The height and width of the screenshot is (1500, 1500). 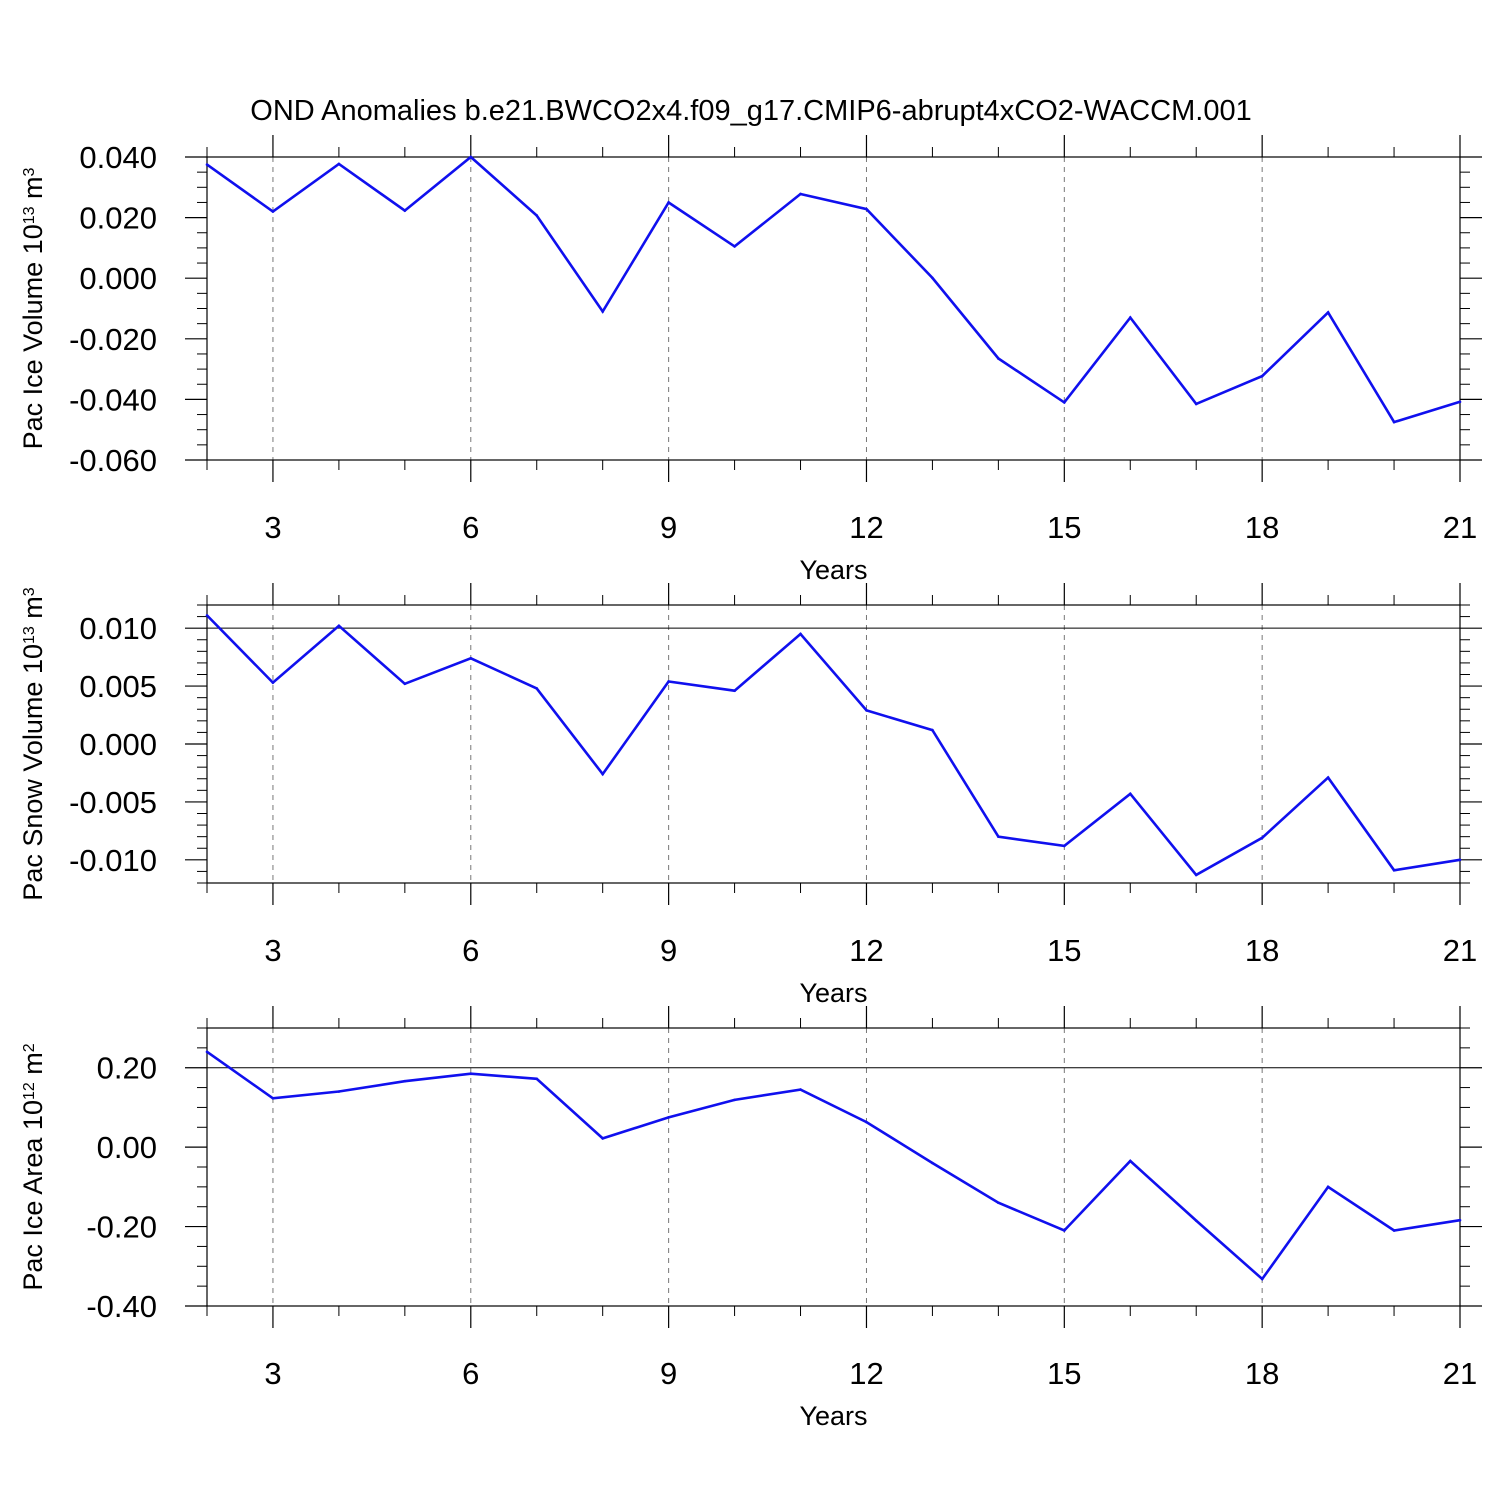 What do you see at coordinates (29, 1047) in the screenshot?
I see `y-axis-label-part-4: 2` at bounding box center [29, 1047].